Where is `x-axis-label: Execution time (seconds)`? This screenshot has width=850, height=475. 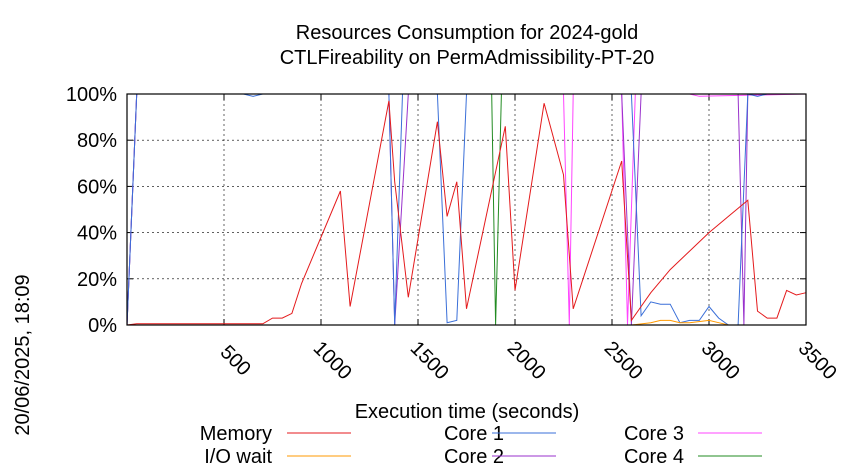
x-axis-label: Execution time (seconds) is located at coordinates (467, 412).